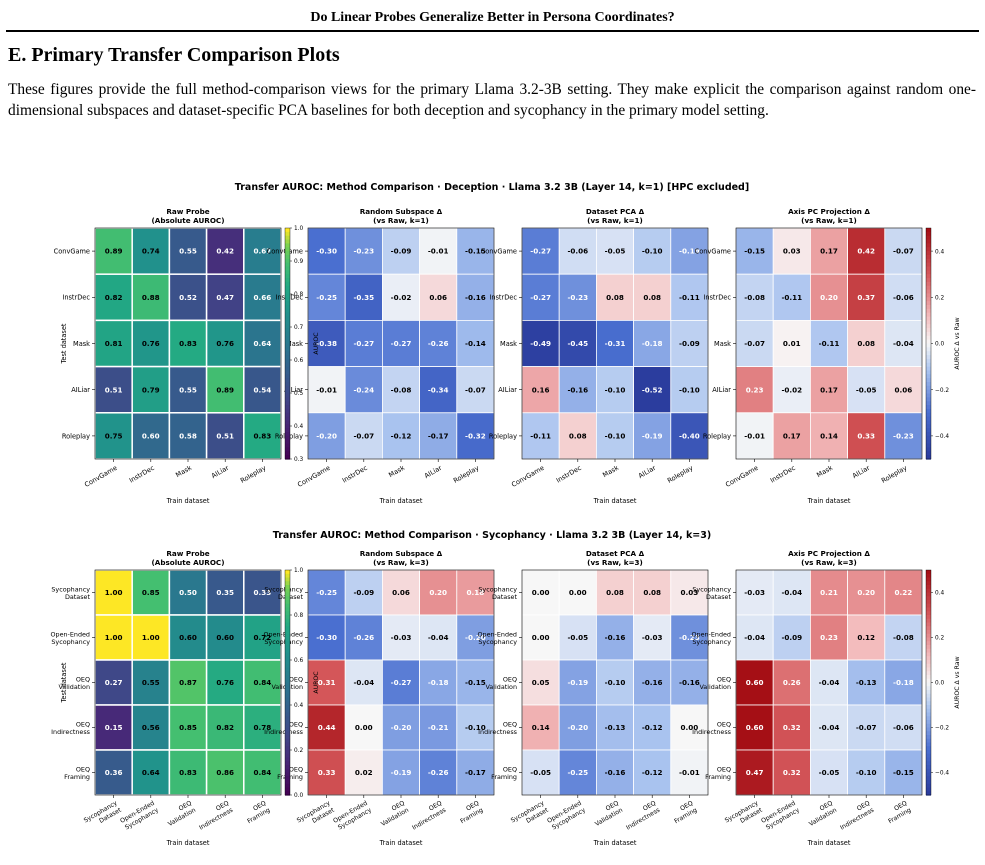  Describe the element at coordinates (497, 635) in the screenshot. I see `row-label: Open-Ended` at that location.